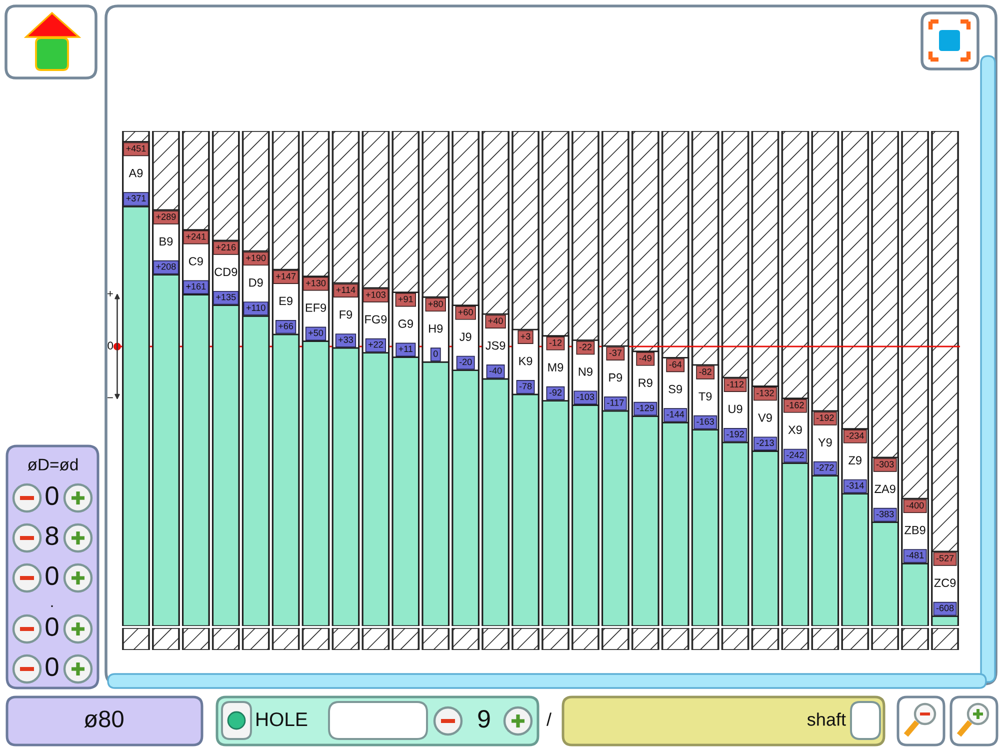  Describe the element at coordinates (525, 336) in the screenshot. I see `annotation: +3` at that location.